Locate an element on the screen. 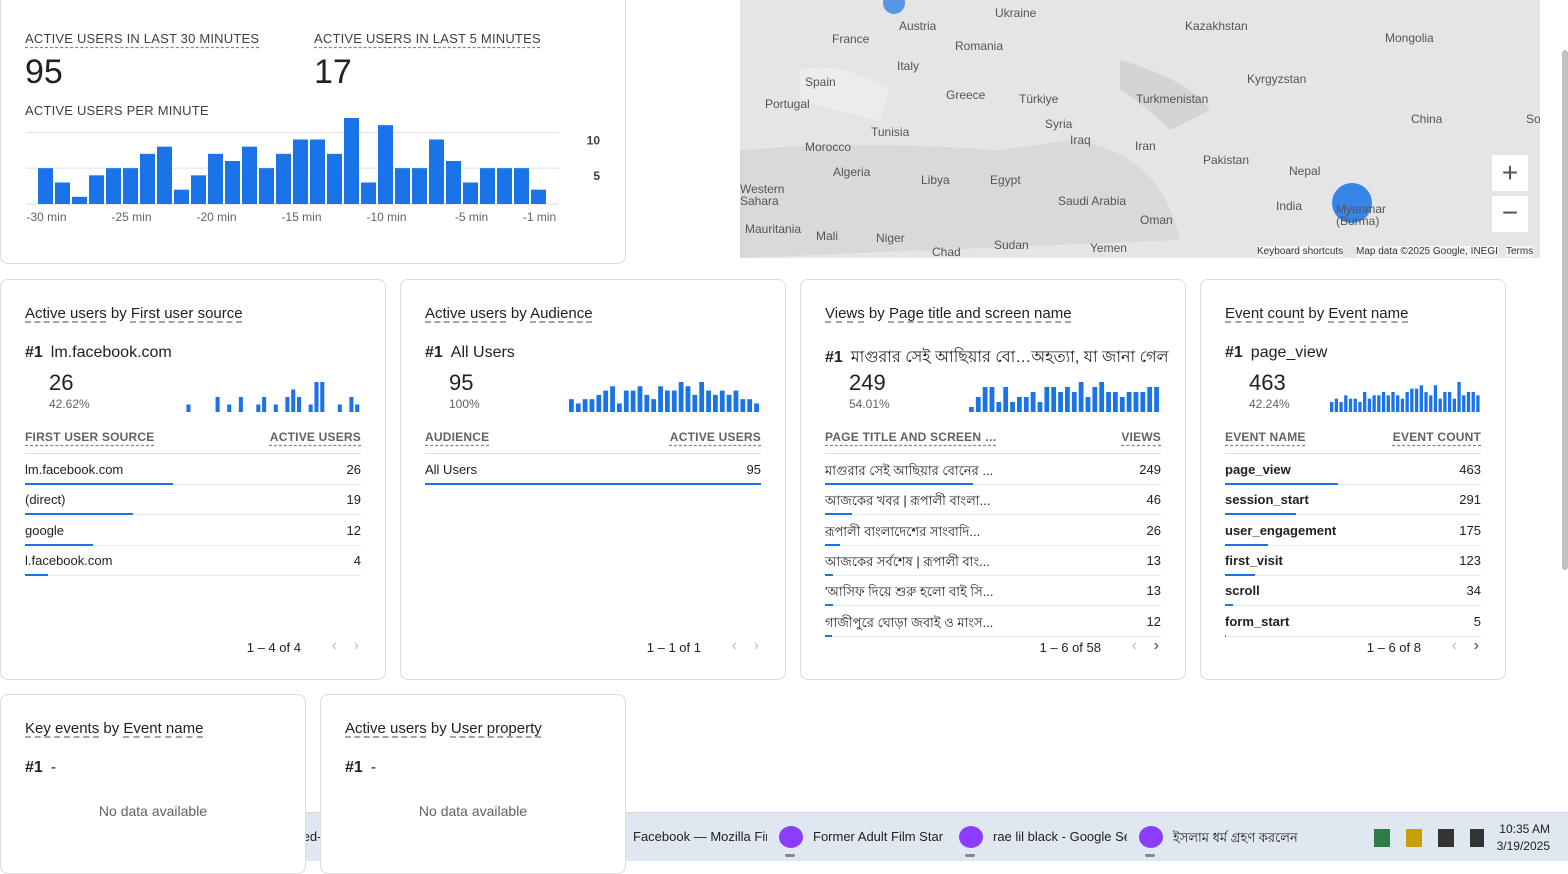 This screenshot has width=1568, height=874. row-value: 4 is located at coordinates (357, 560).